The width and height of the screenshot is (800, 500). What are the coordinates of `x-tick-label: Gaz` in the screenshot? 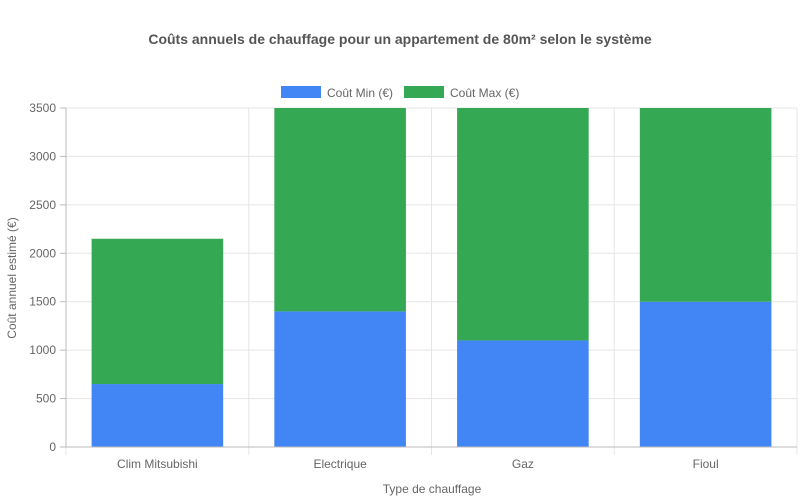 It's located at (523, 464).